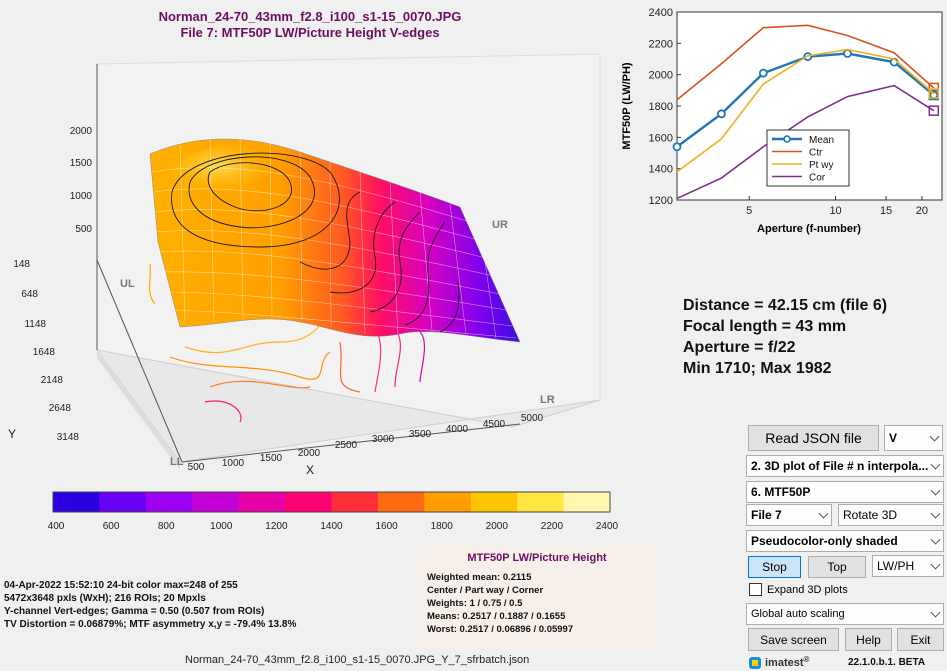  What do you see at coordinates (83, 229) in the screenshot?
I see `z-tick: 500` at bounding box center [83, 229].